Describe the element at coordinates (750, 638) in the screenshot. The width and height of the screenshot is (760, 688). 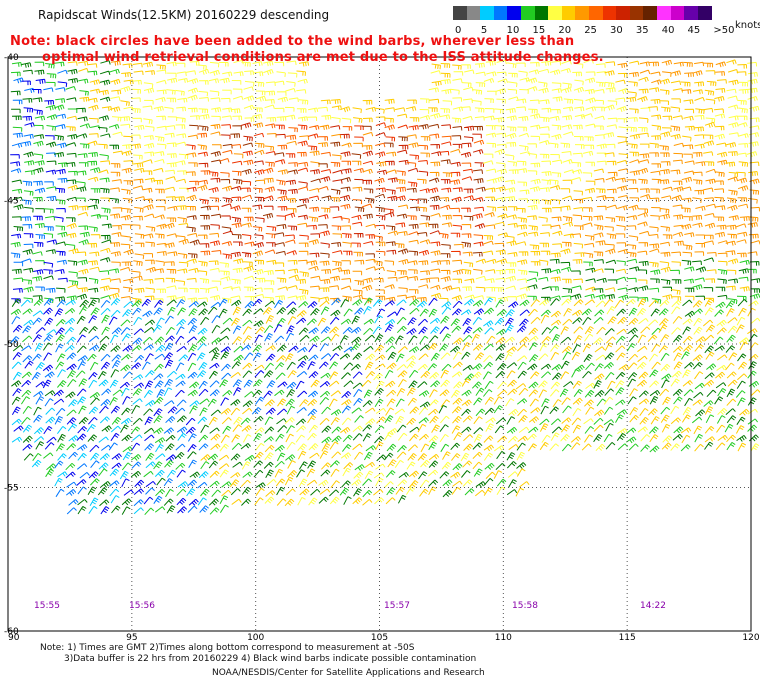
I see `longitude-label: 120` at that location.